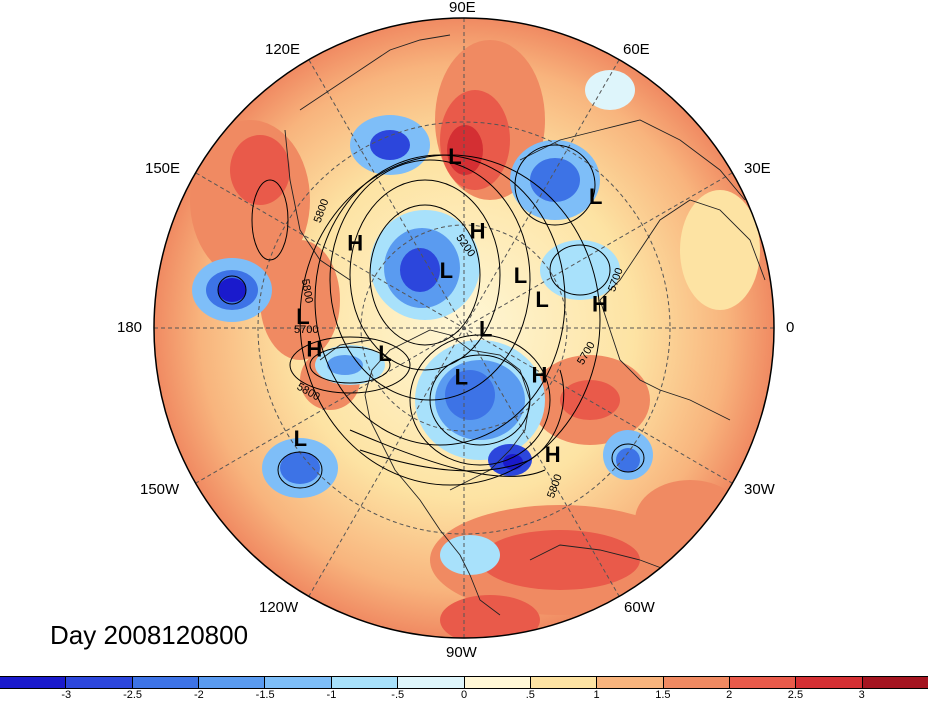  Describe the element at coordinates (759, 489) in the screenshot. I see `lon-label-30w: 30W` at that location.